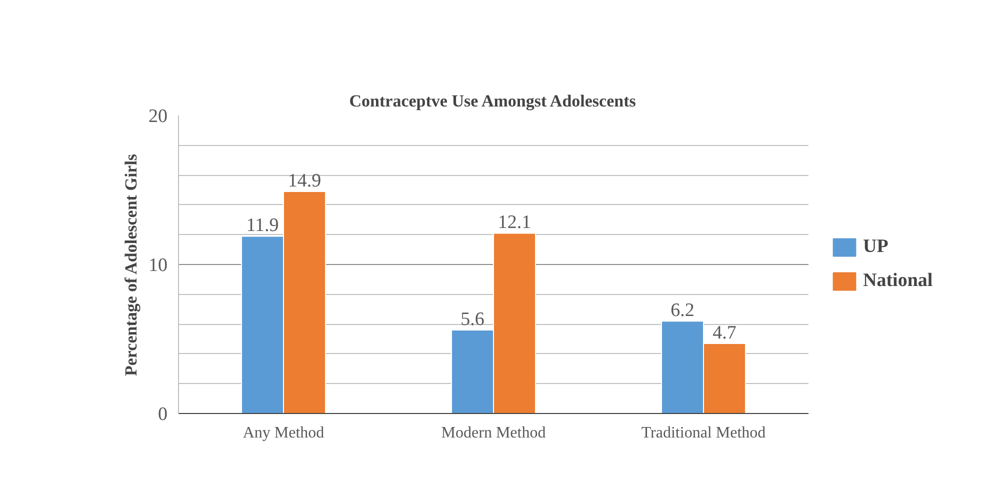 The image size is (993, 493). What do you see at coordinates (262, 225) in the screenshot?
I see `data-label: 11.9` at bounding box center [262, 225].